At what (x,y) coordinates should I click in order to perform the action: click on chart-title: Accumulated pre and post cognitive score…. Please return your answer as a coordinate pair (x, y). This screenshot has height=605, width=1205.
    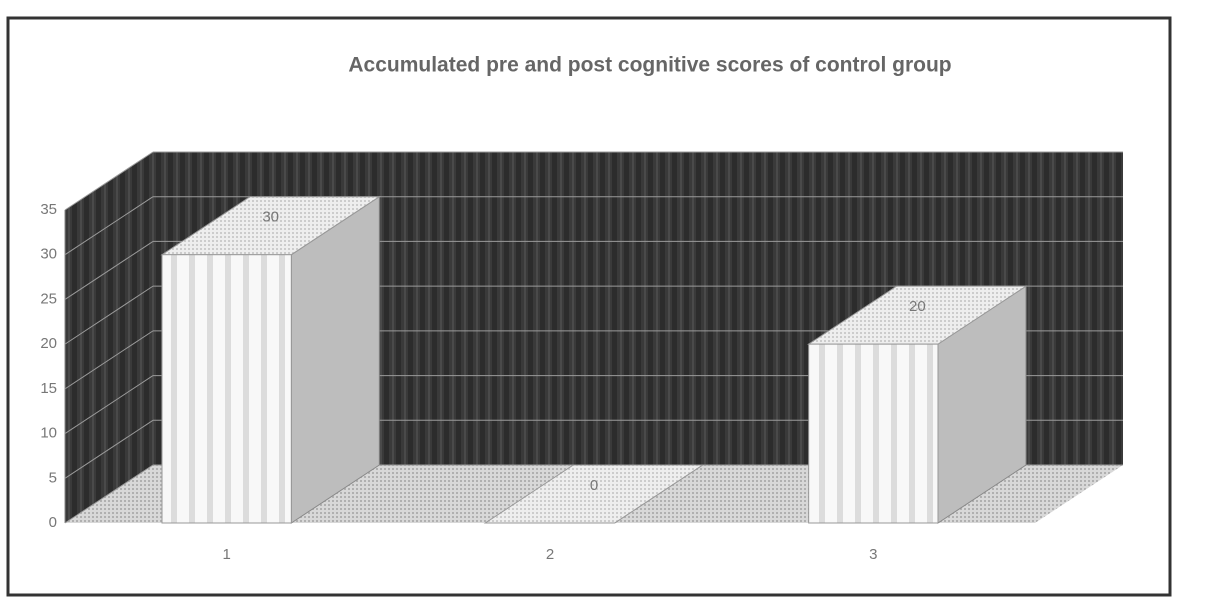
    Looking at the image, I should click on (649, 65).